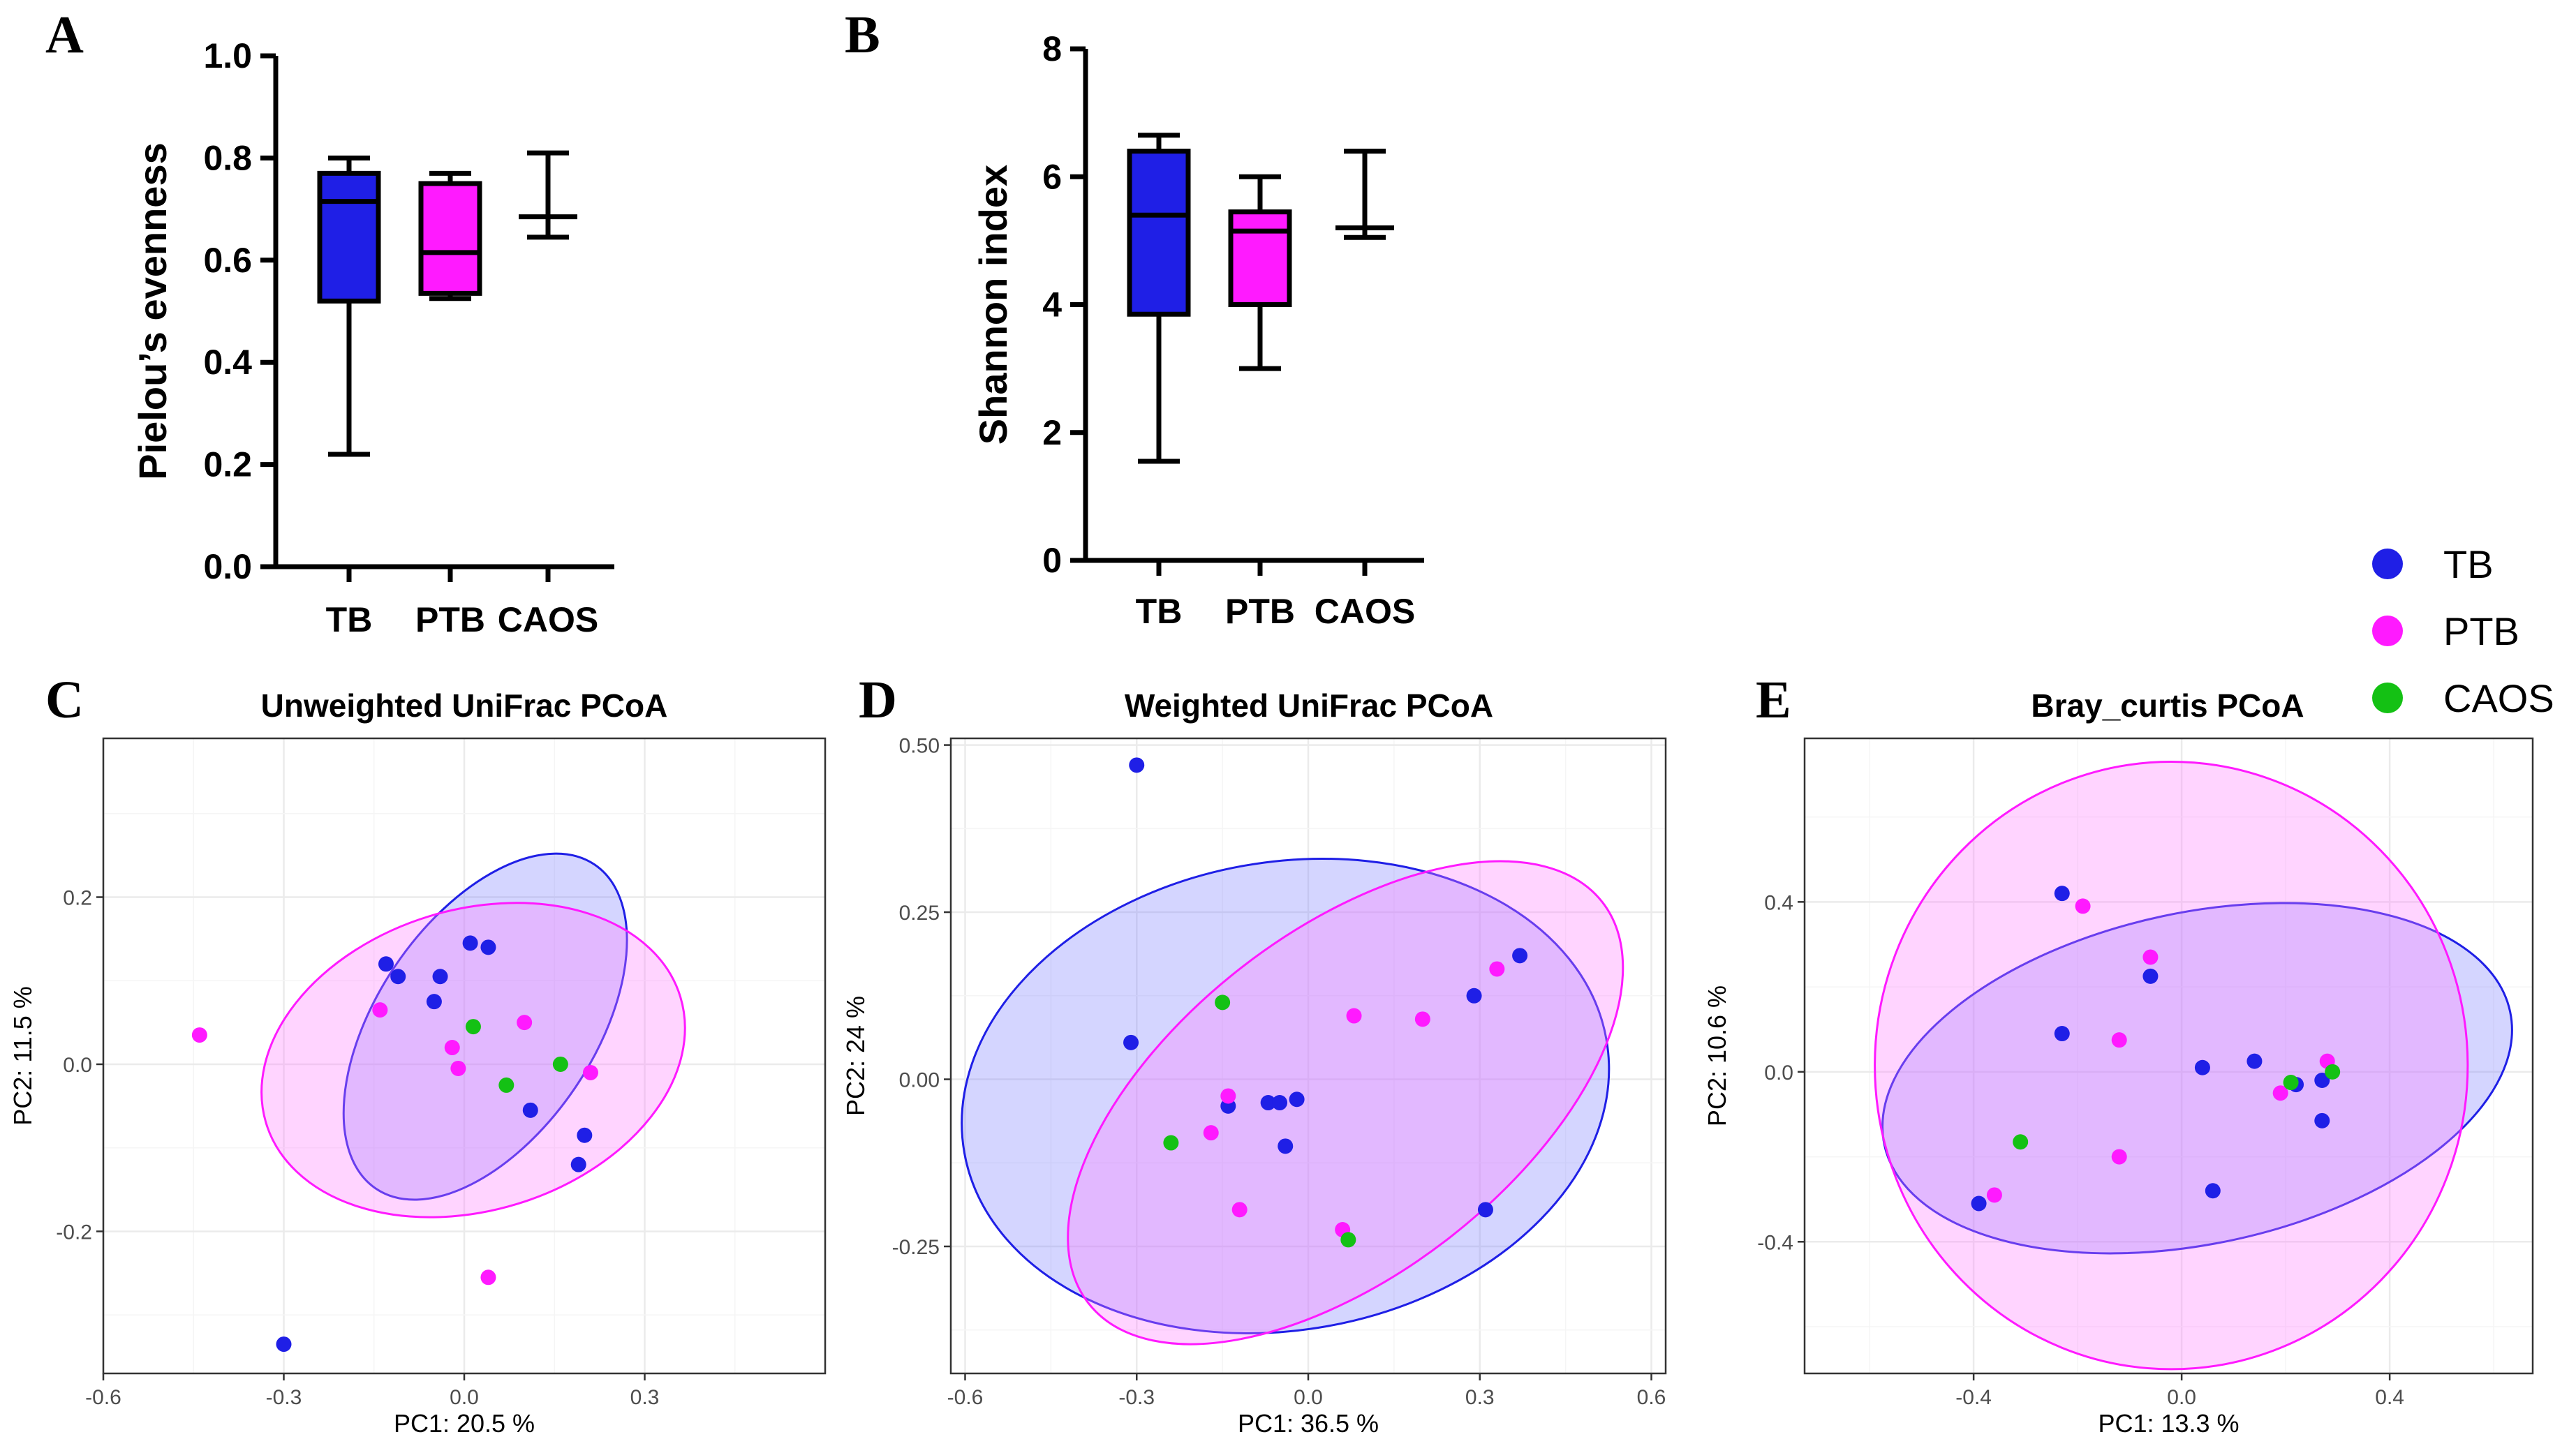  What do you see at coordinates (2168, 1424) in the screenshot?
I see `x-axis-label: PC1: 13.3 %` at bounding box center [2168, 1424].